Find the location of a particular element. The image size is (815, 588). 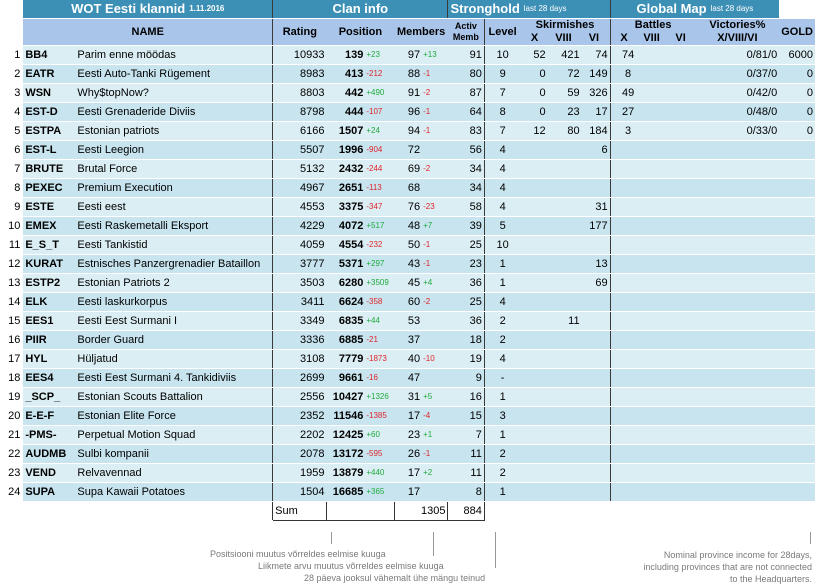

skirmish-vi-cell: 326 is located at coordinates (596, 93).